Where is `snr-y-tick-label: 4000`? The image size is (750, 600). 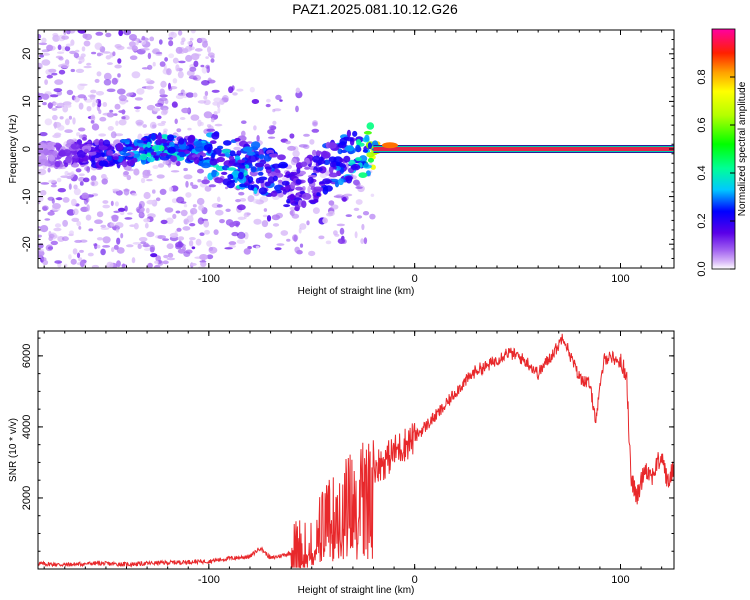 snr-y-tick-label: 4000 is located at coordinates (27, 427).